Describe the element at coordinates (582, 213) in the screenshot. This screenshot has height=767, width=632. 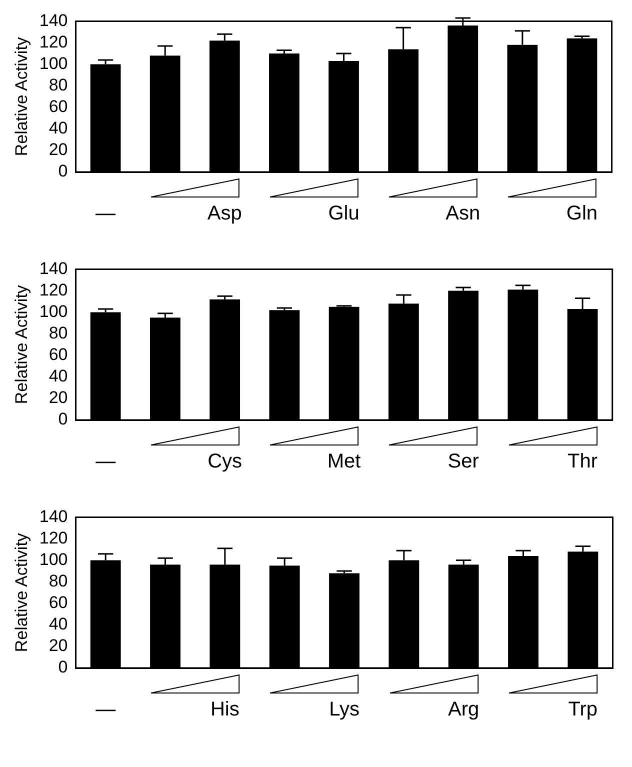
I see `x-tick-label: Gln` at that location.